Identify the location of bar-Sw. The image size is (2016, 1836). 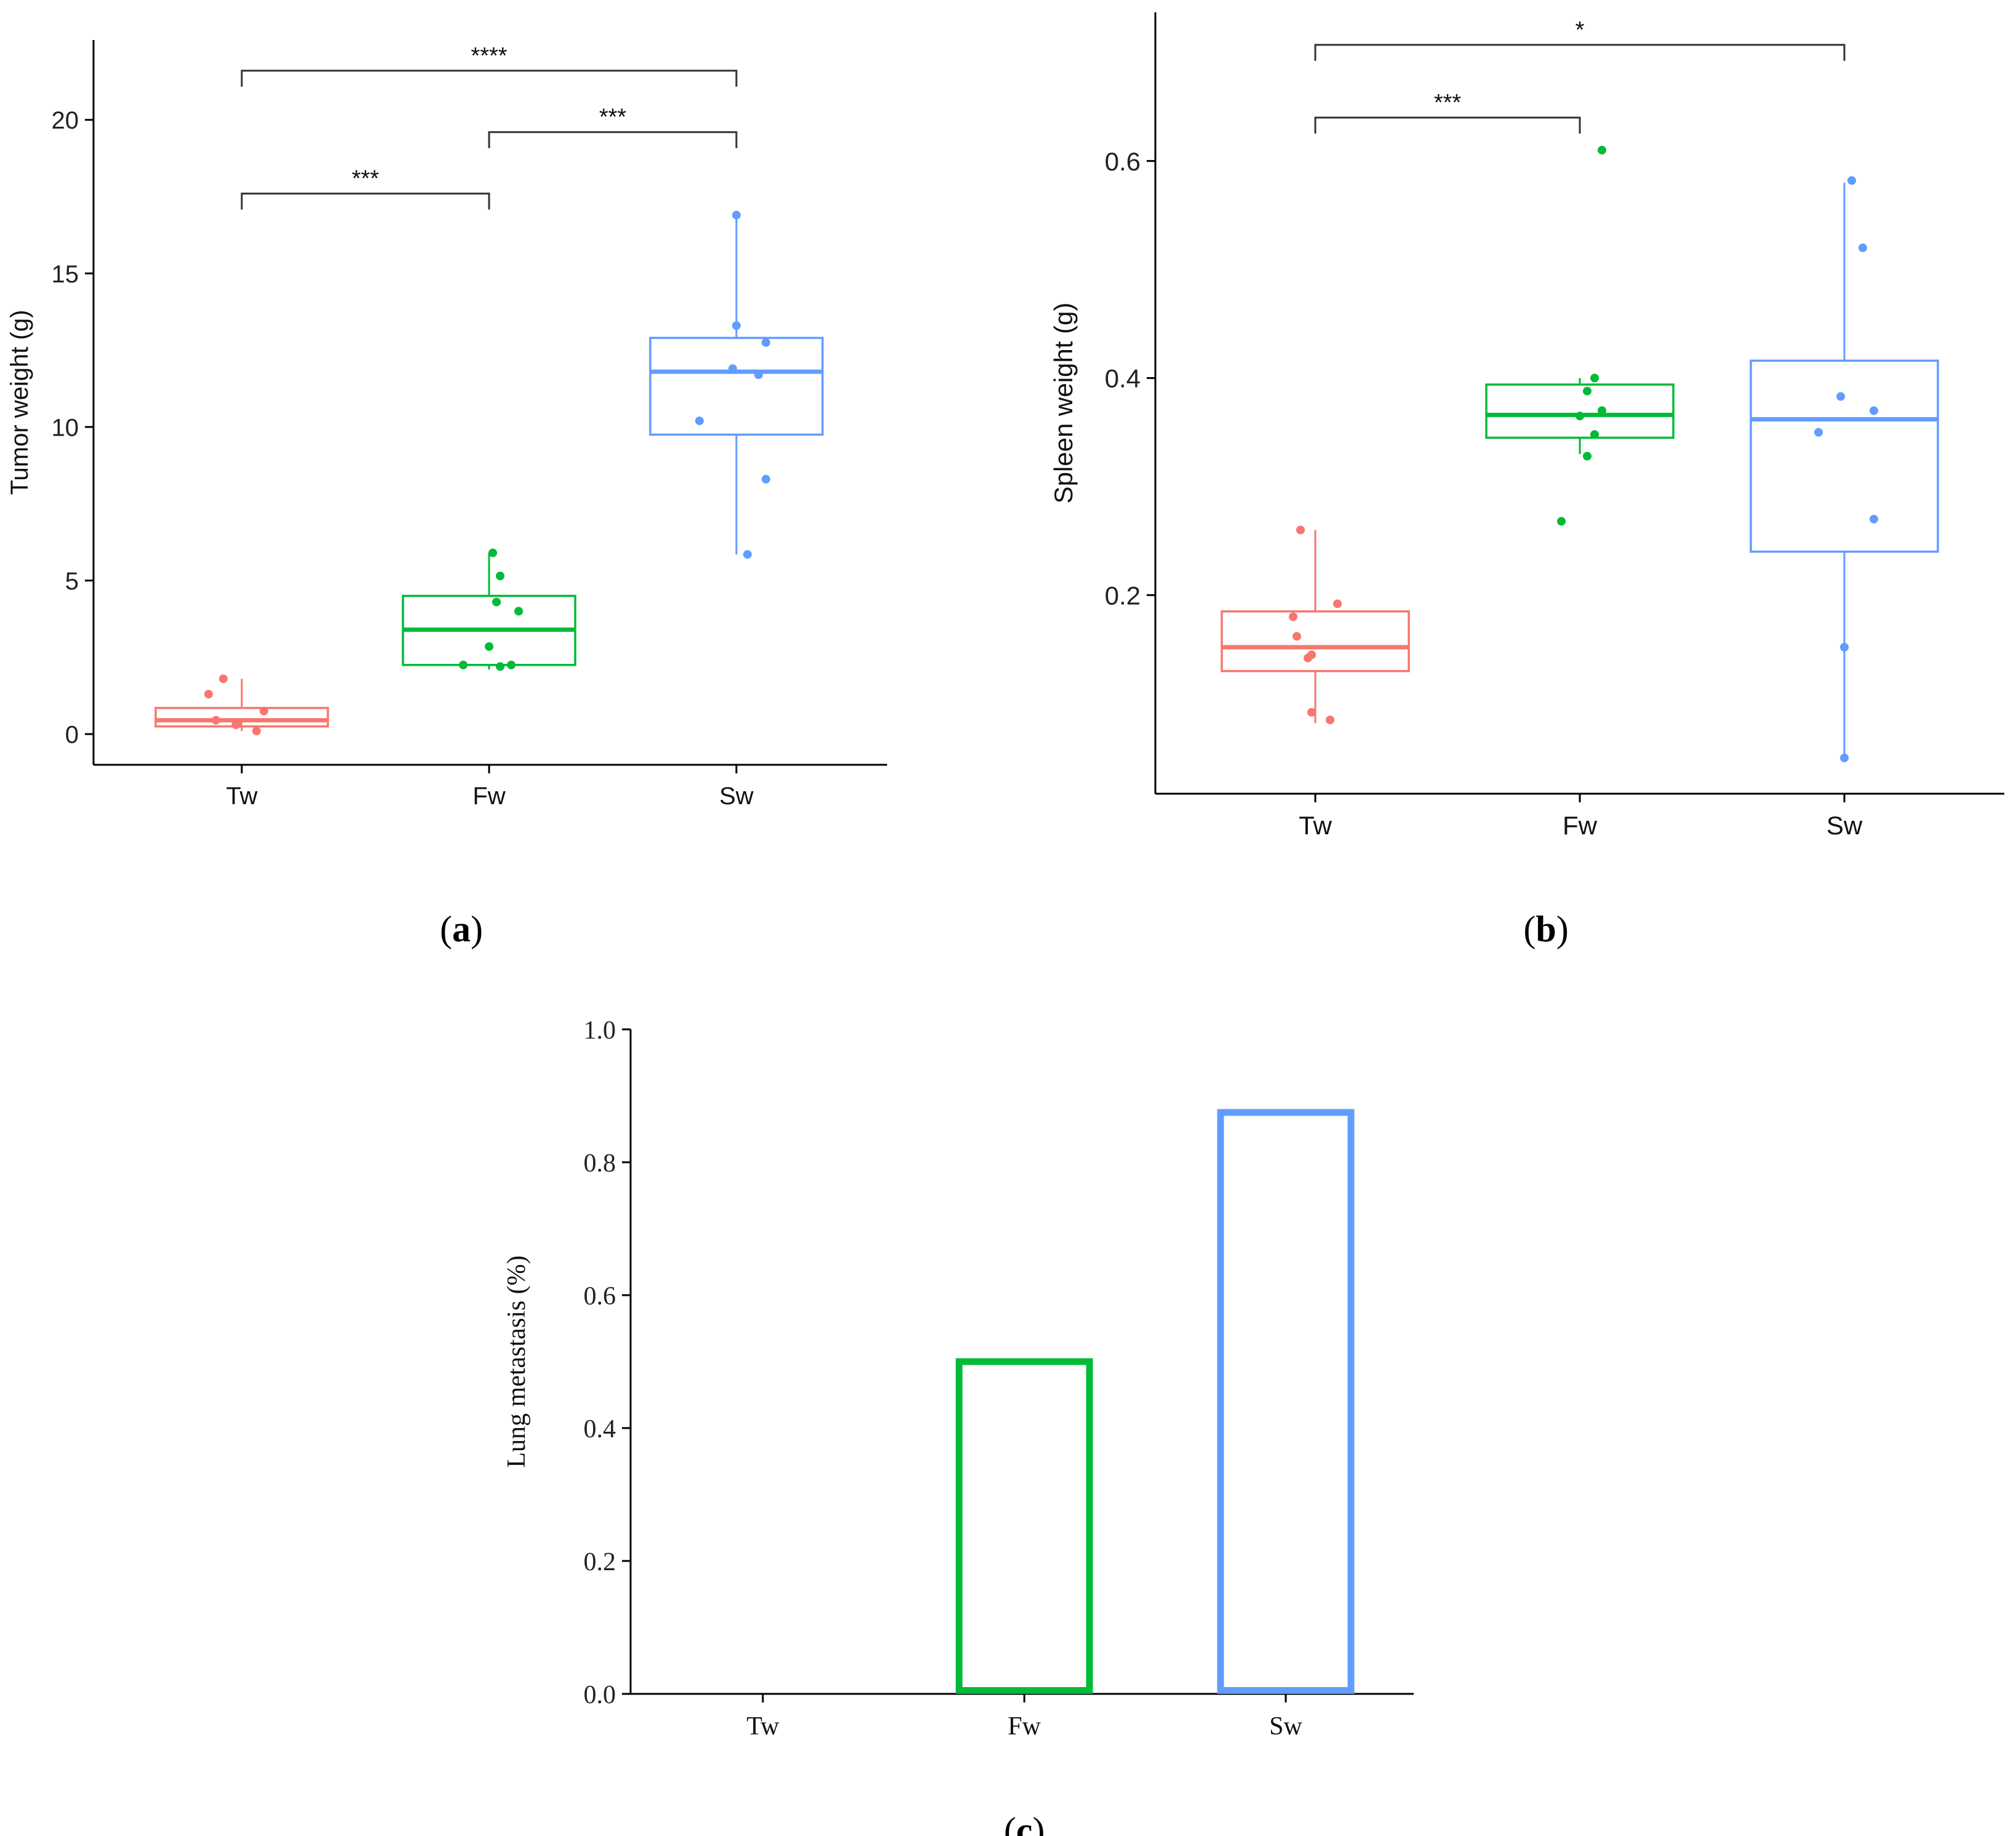
(1286, 1401).